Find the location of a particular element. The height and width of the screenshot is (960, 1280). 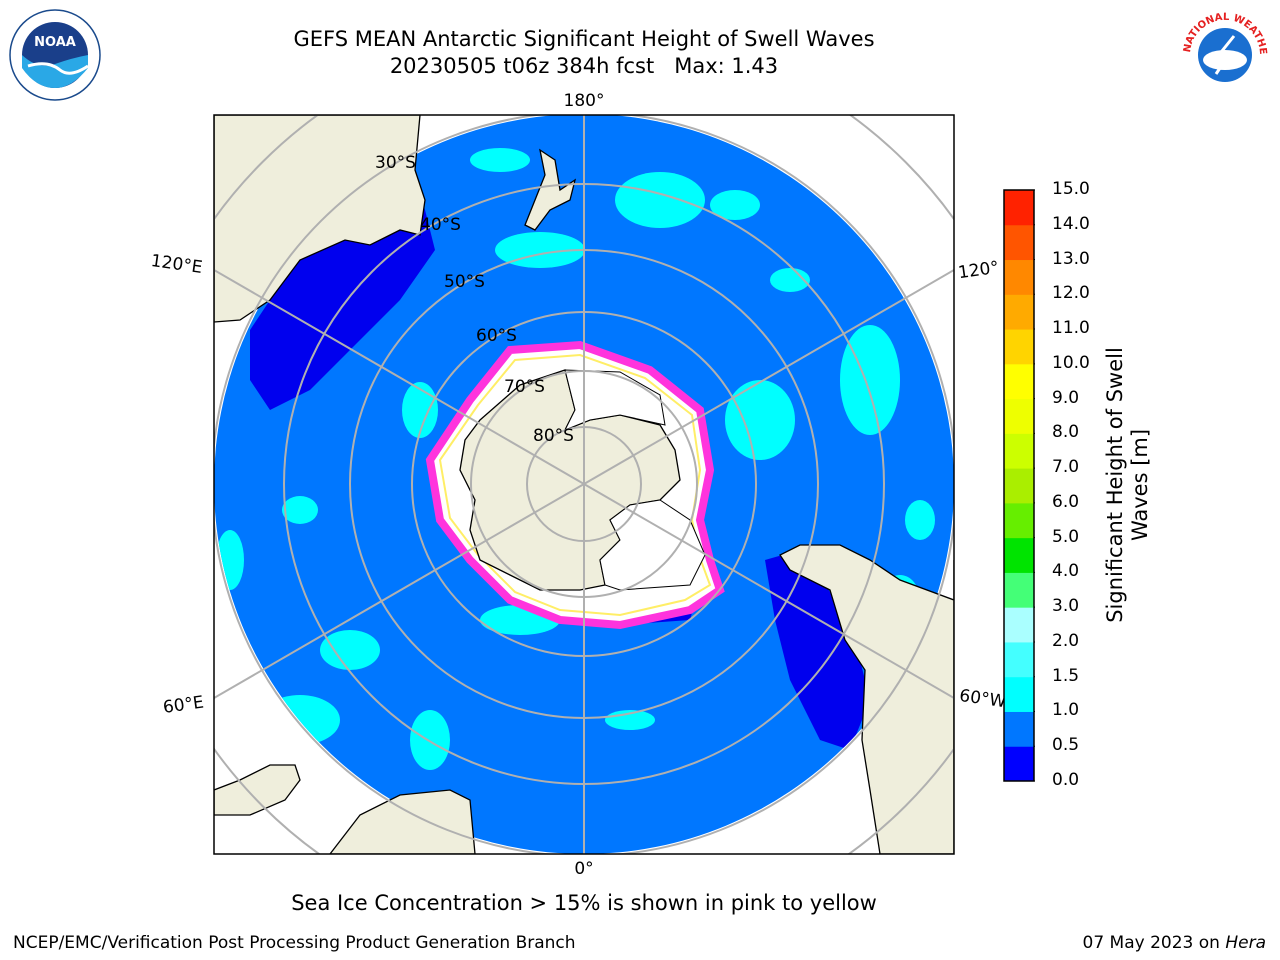

noaa-logo: NOAA is located at coordinates (55, 55).